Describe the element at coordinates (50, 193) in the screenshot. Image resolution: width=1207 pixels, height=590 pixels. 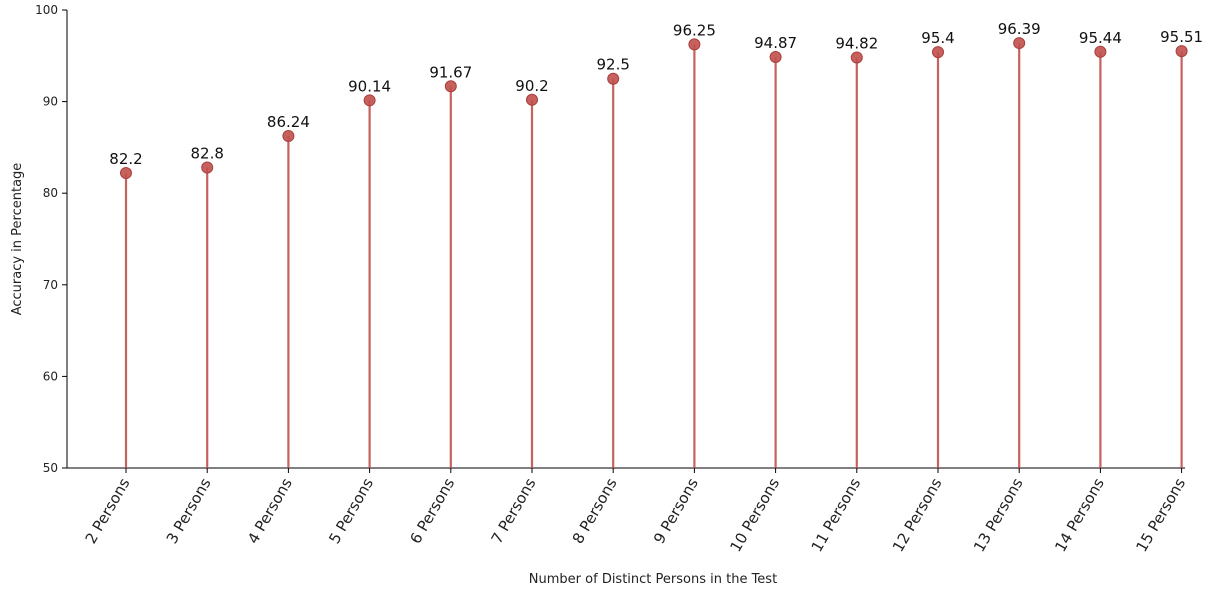
I see `y-tick-label: 80` at that location.